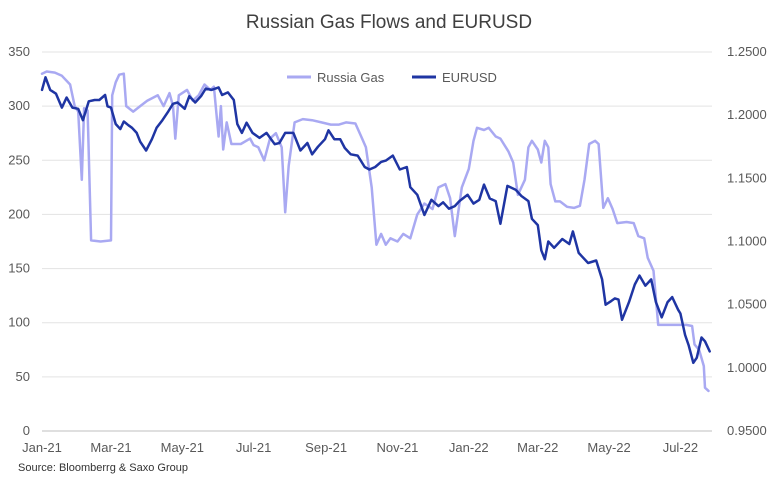 The image size is (778, 481). What do you see at coordinates (747, 430) in the screenshot?
I see `y-right-tick-label: 0.9500` at bounding box center [747, 430].